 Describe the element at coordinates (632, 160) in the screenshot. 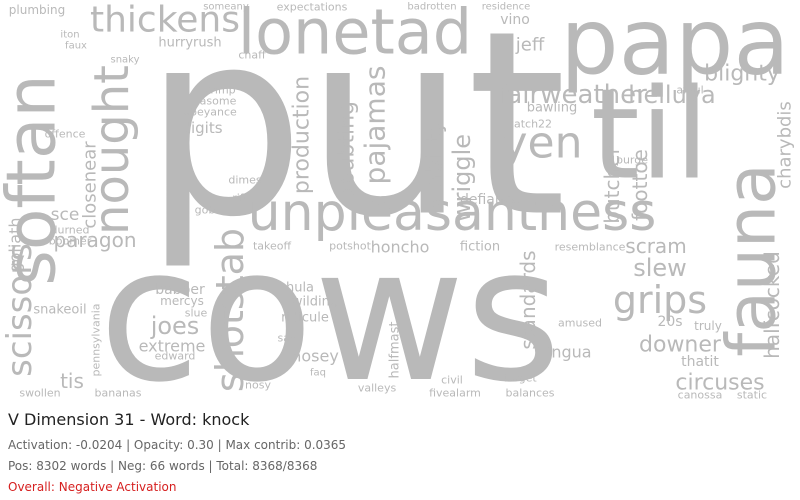

I see `cloud-word: purge` at that location.